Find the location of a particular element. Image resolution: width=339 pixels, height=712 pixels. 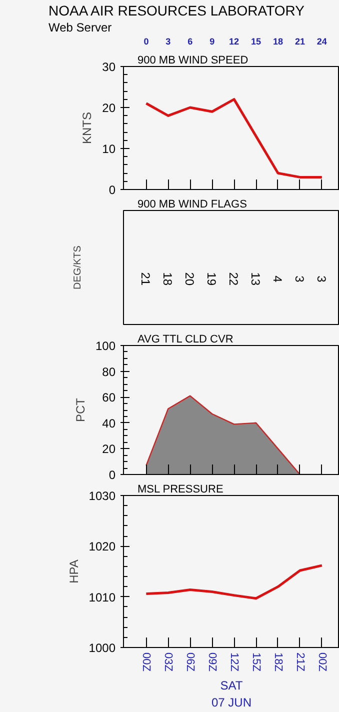

chart-title: AVG TTL CLD CVR is located at coordinates (186, 340).